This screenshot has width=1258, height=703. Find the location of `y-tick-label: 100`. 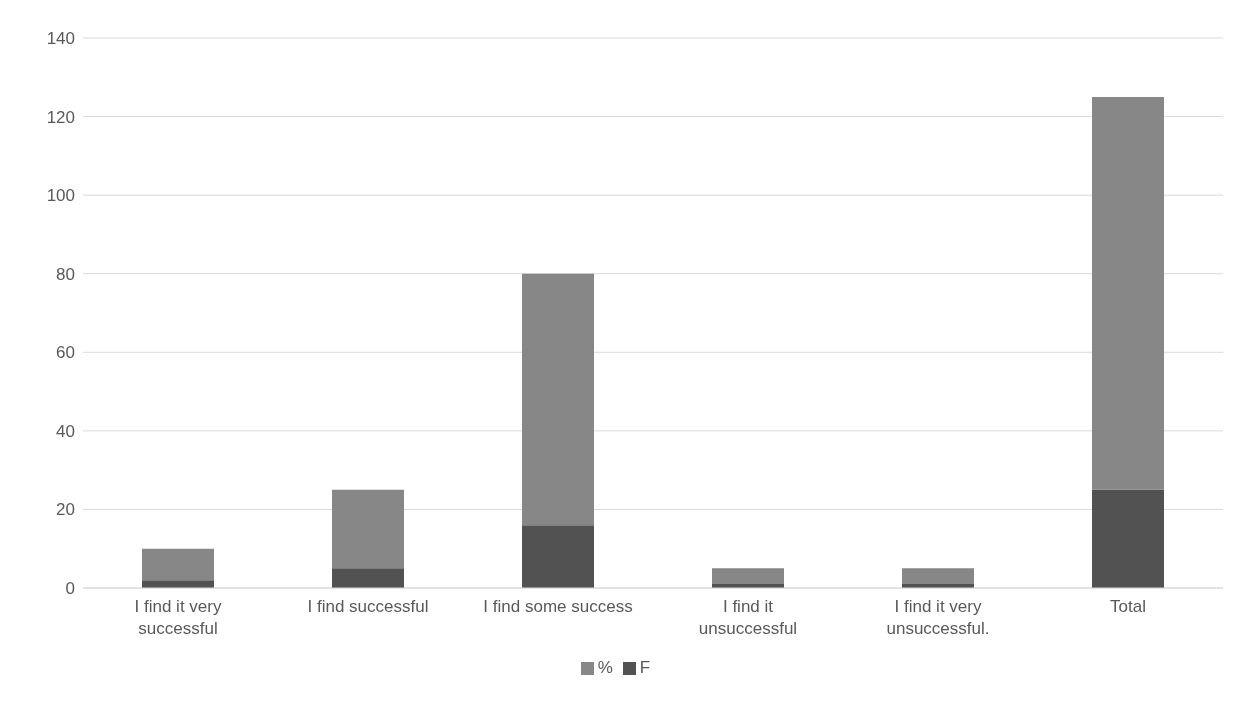

y-tick-label: 100 is located at coordinates (60, 196).